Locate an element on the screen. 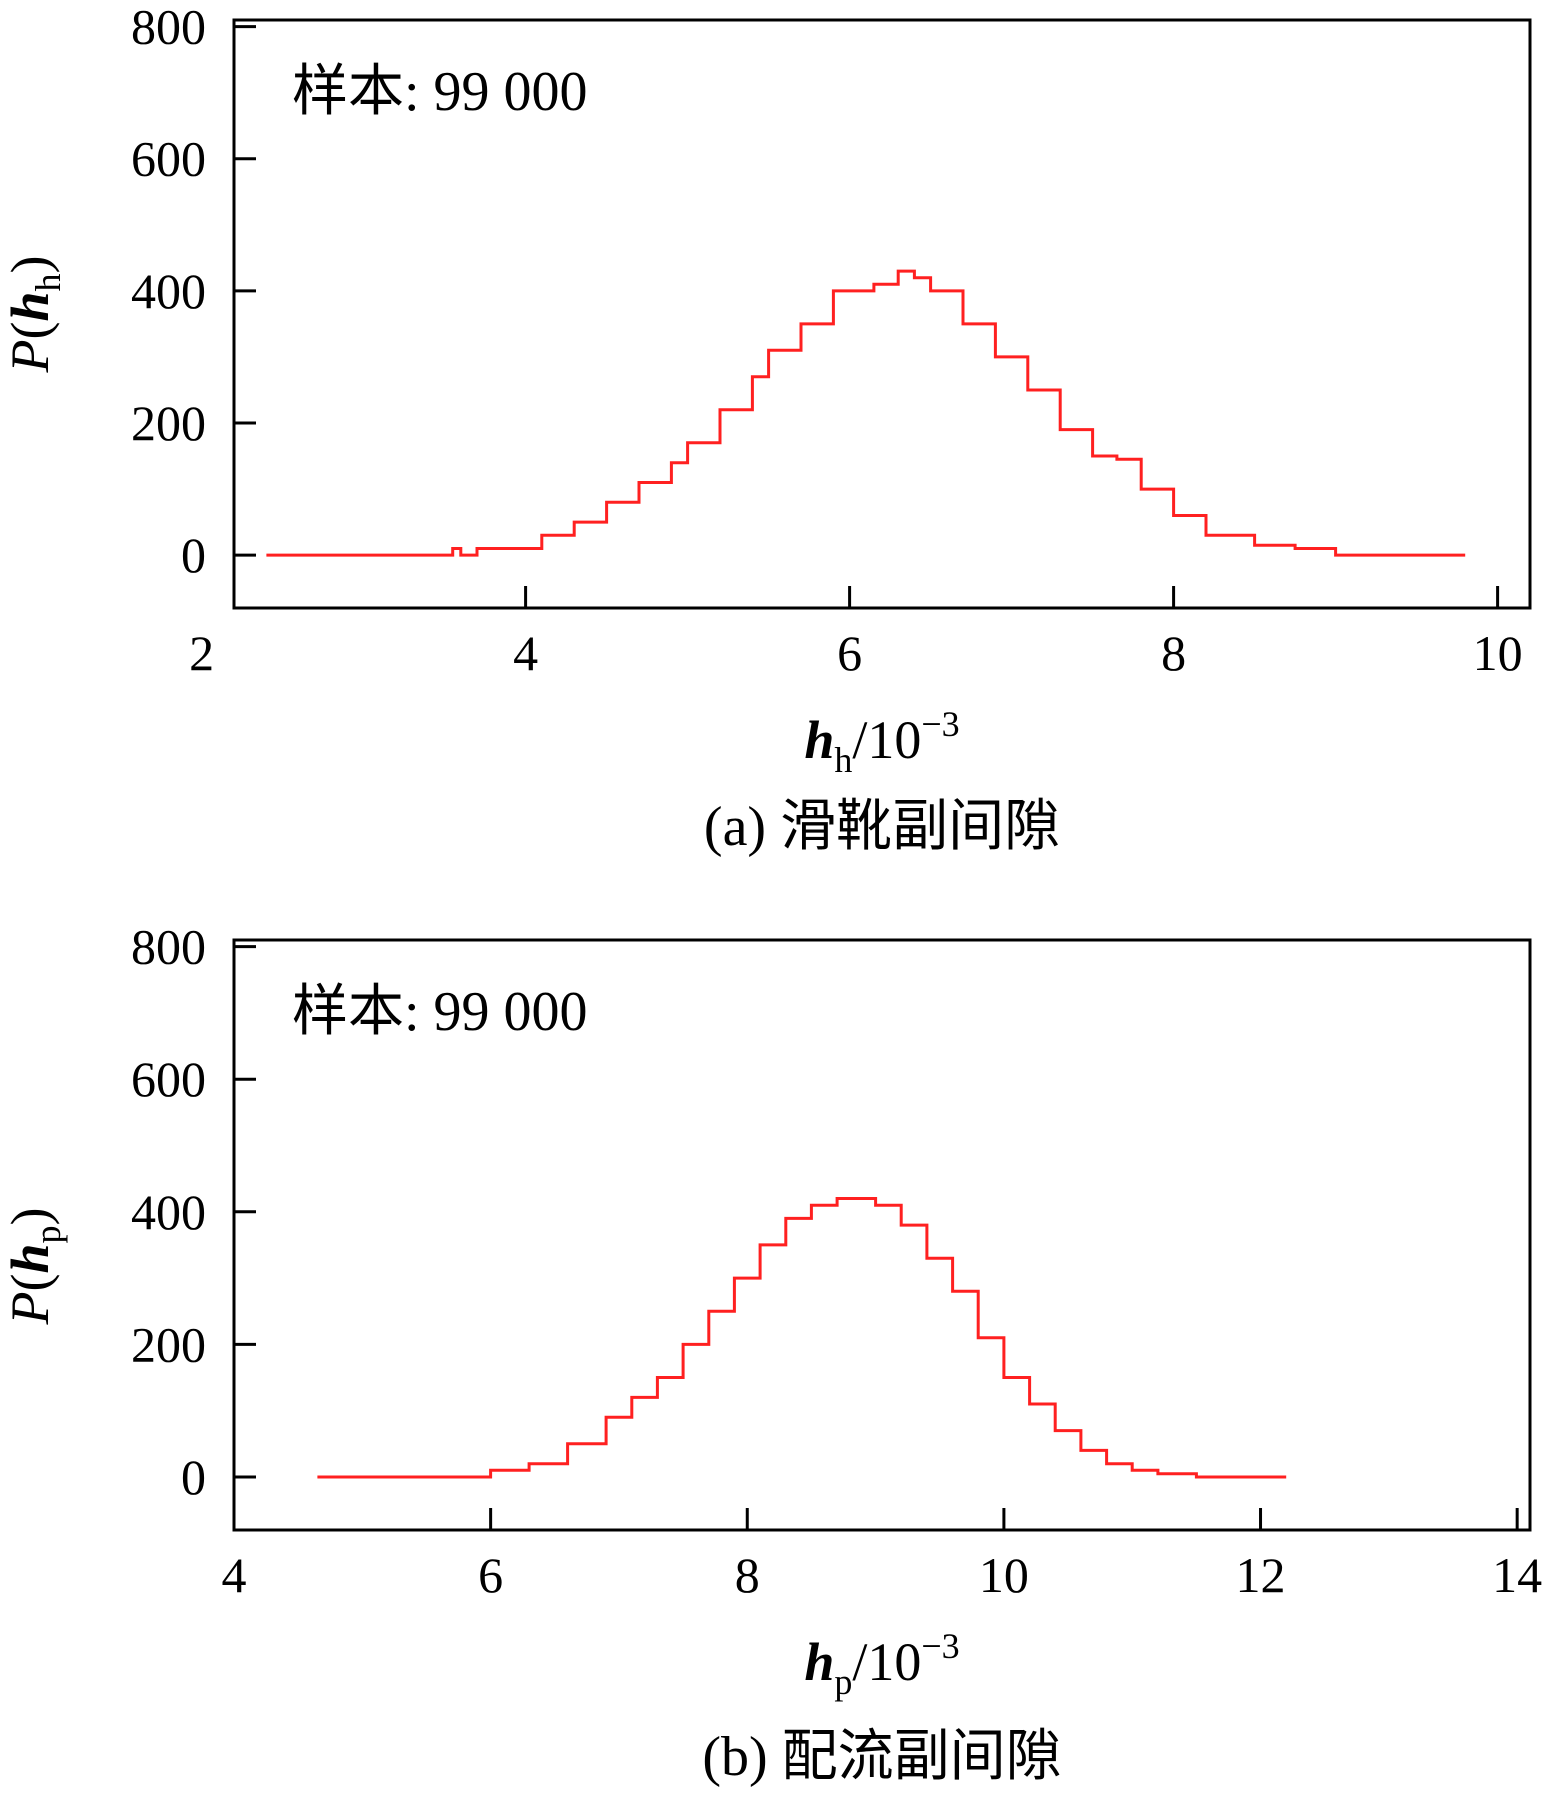 This screenshot has width=1556, height=1794. y-axis-label: P(hp) is located at coordinates (34, 1266).